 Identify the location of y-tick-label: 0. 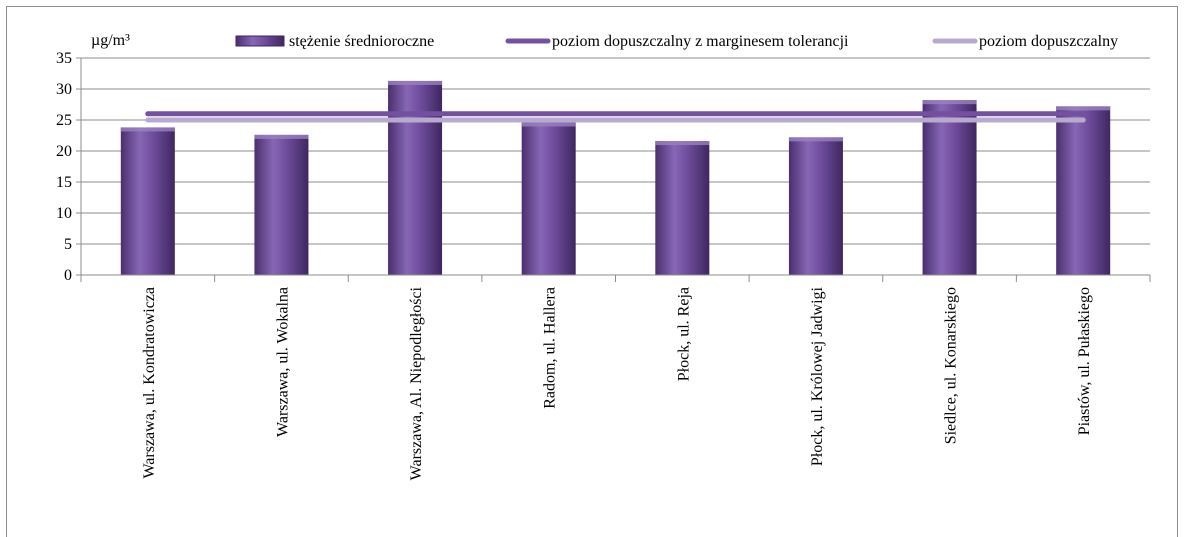
(68, 275).